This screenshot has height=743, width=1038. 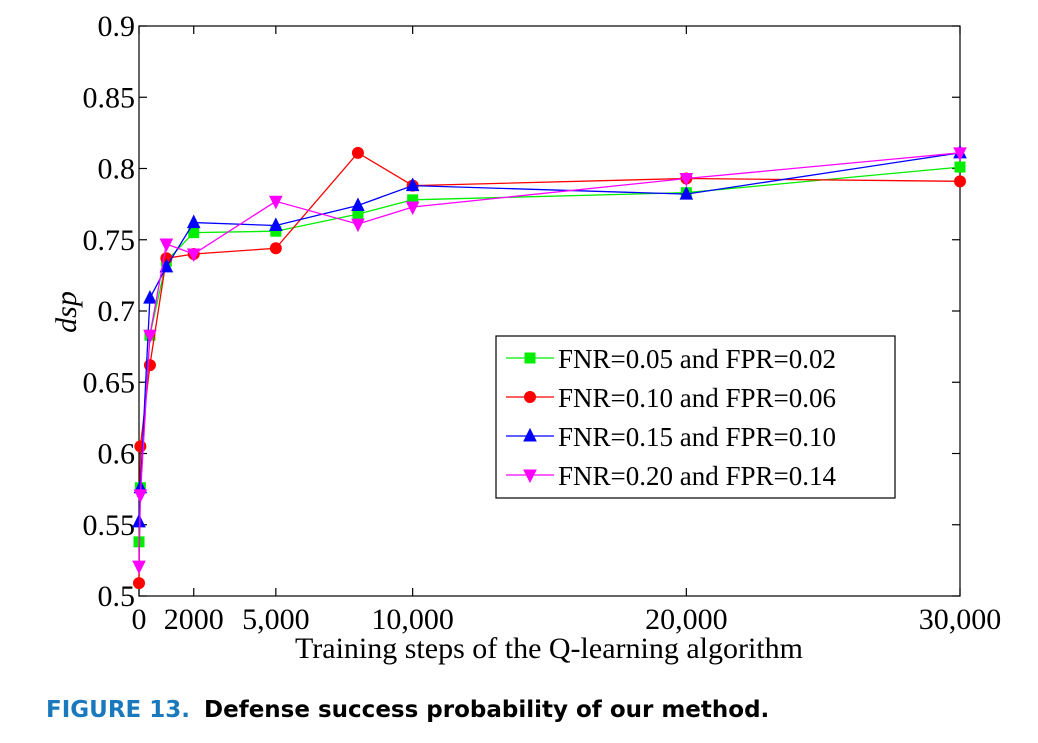 I want to click on legend-item: FNR=0.15 and FPR=0.10, so click(x=671, y=437).